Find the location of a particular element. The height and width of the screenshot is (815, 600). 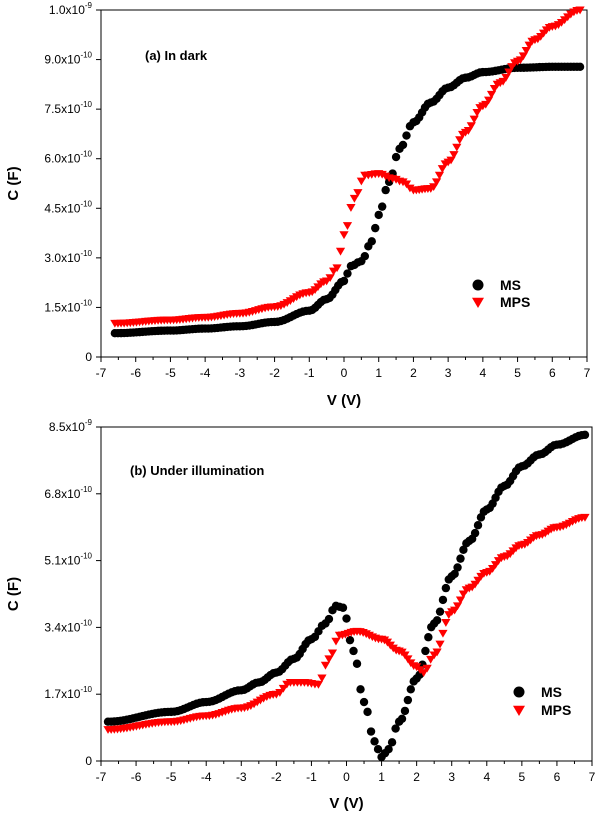

x-tick-label: -6 is located at coordinates (135, 373).